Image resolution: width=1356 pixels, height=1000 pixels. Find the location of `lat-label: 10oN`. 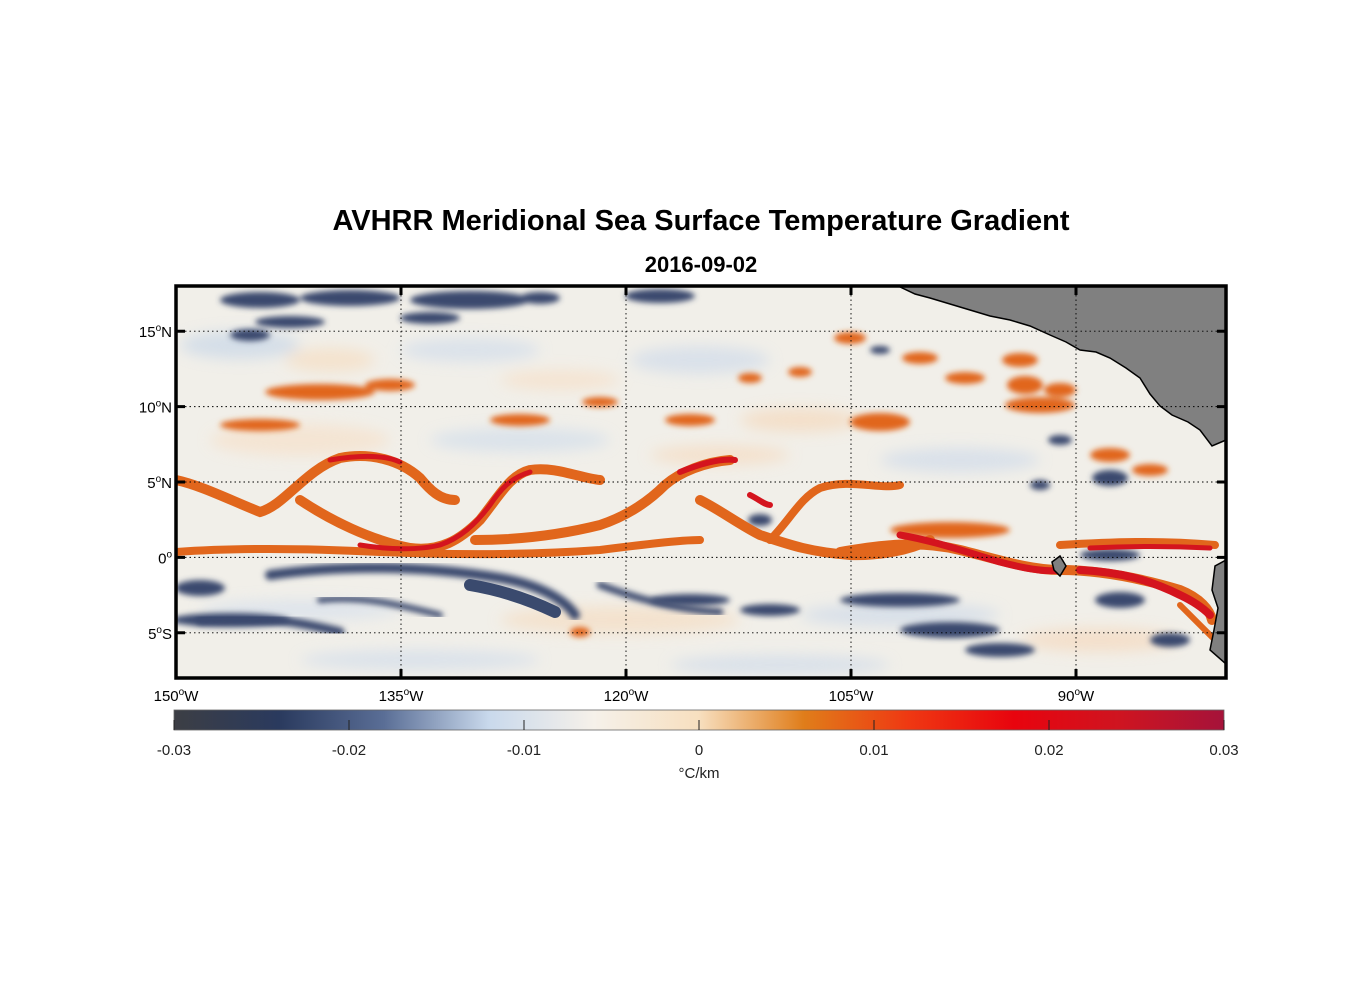

lat-label: 10oN is located at coordinates (155, 408).